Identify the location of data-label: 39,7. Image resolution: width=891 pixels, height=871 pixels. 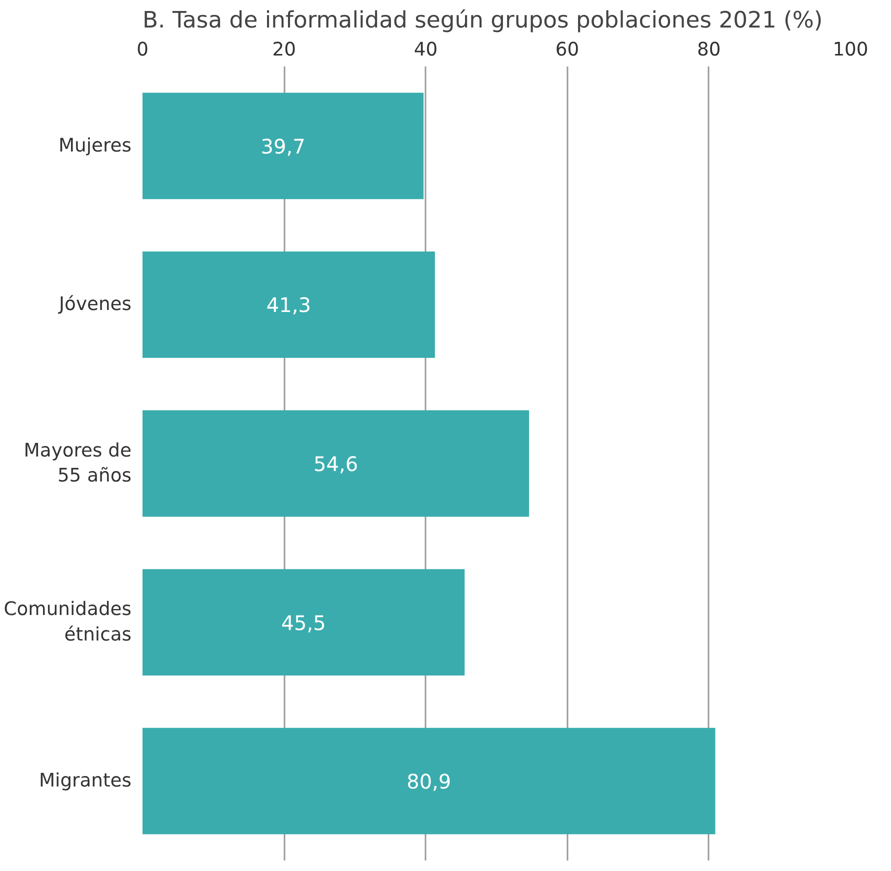
(283, 146).